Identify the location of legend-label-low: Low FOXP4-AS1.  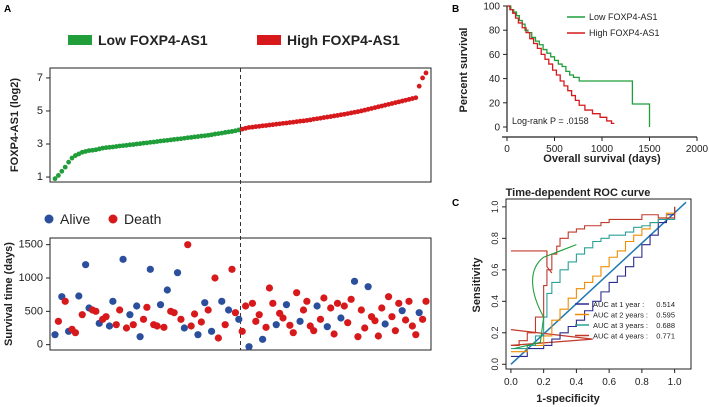
(153, 40).